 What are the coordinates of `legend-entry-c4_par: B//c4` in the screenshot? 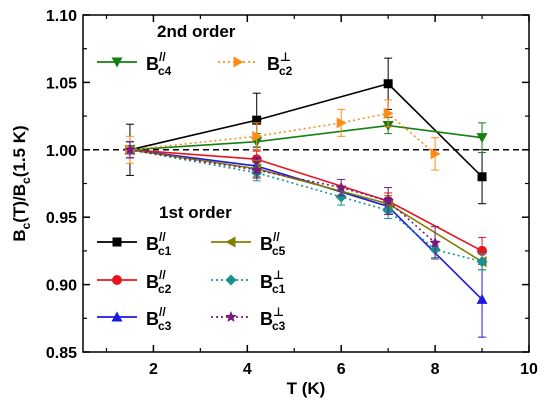 It's located at (134, 64).